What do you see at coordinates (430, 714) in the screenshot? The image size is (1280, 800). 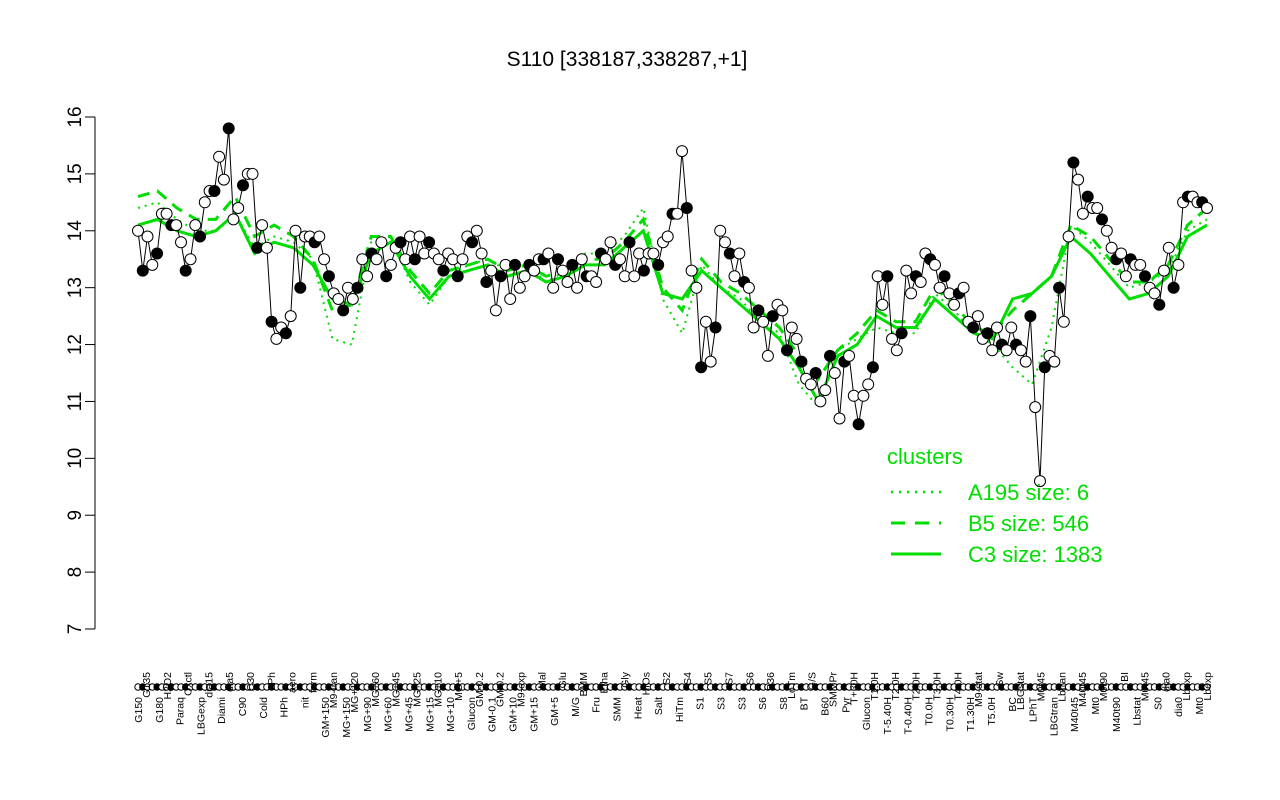 I see `x-tick-label: MG+15` at bounding box center [430, 714].